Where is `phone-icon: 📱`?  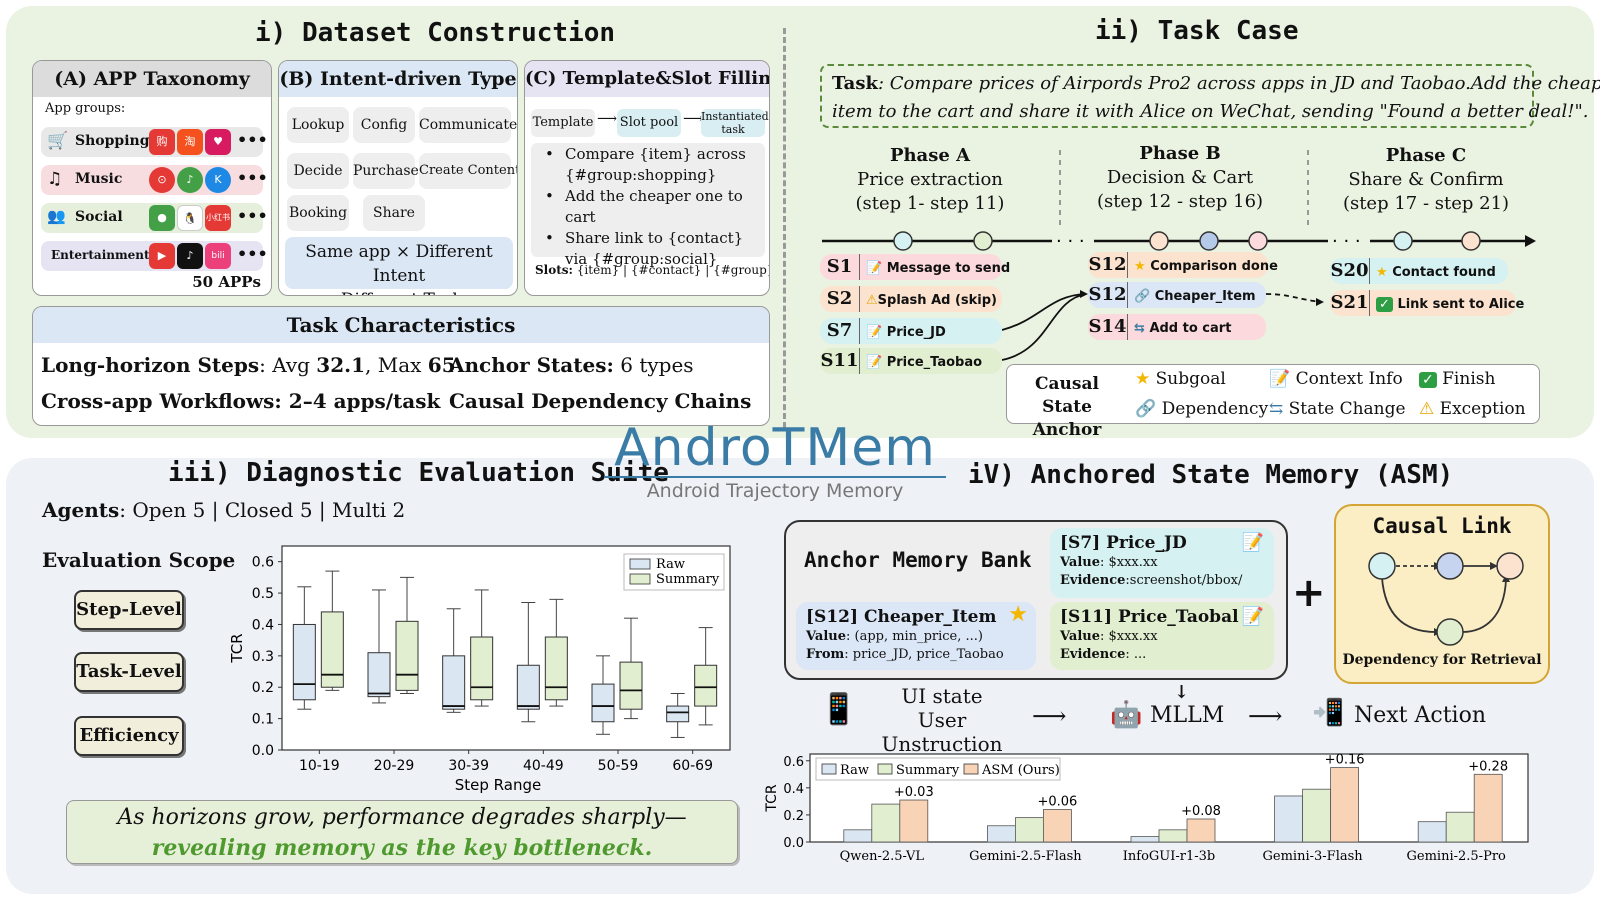
phone-icon: 📱 is located at coordinates (839, 709).